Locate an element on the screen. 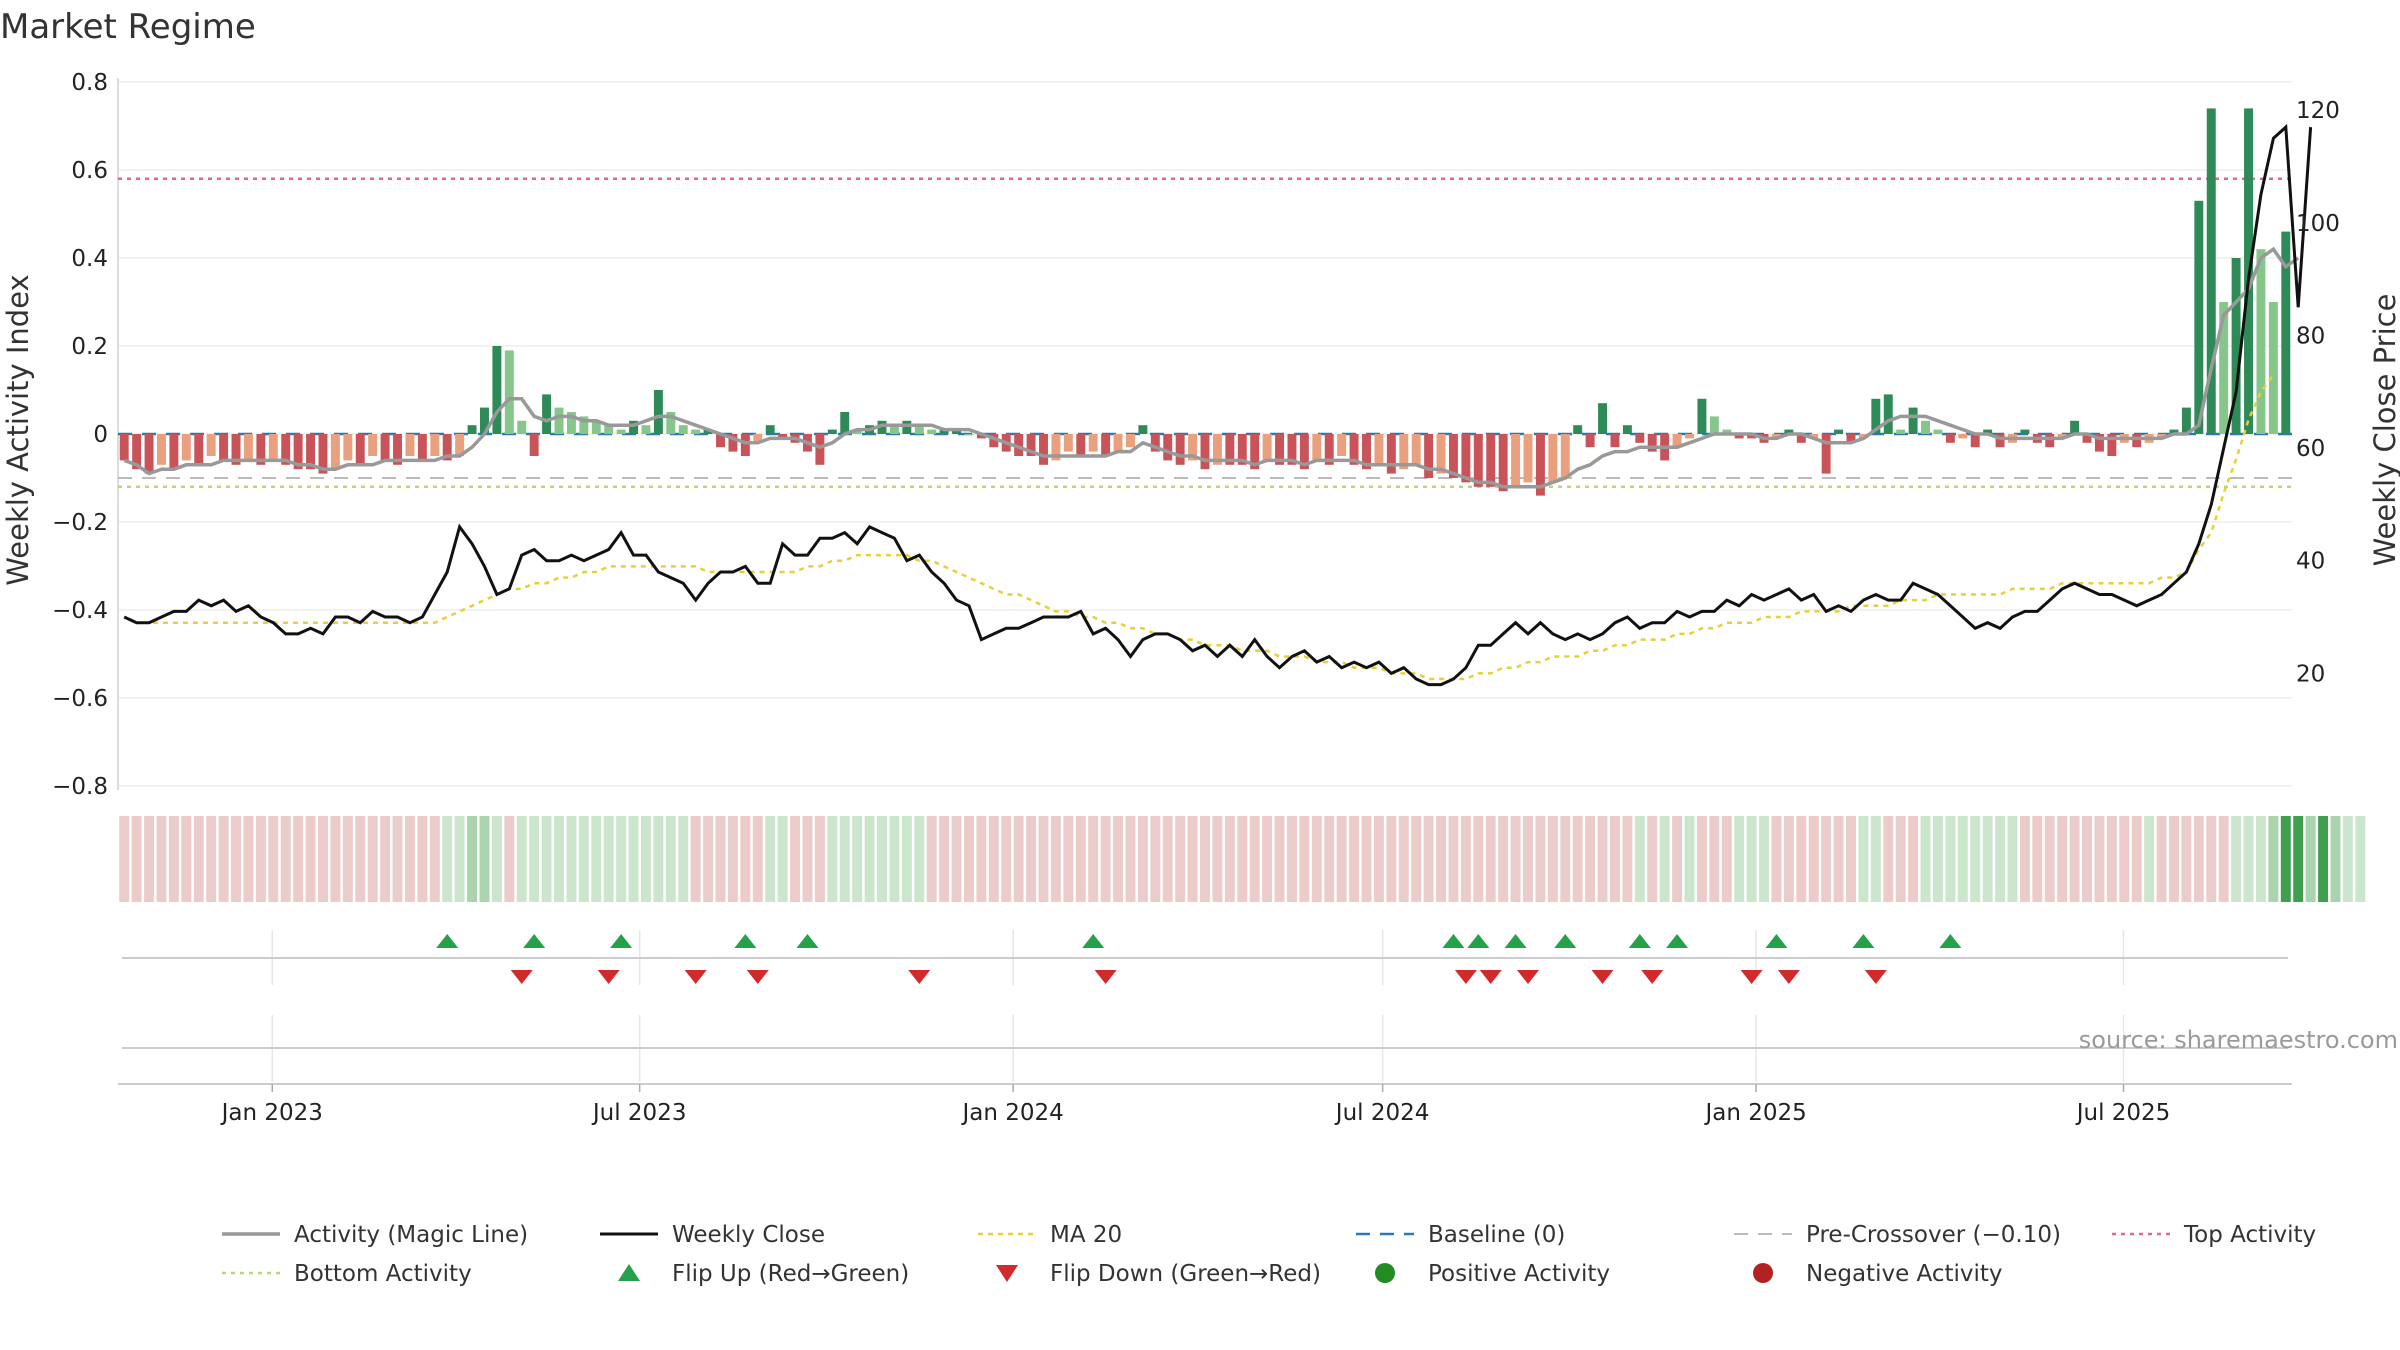 The width and height of the screenshot is (2400, 1350). y-left-tick-label: 0.4 is located at coordinates (89, 259).